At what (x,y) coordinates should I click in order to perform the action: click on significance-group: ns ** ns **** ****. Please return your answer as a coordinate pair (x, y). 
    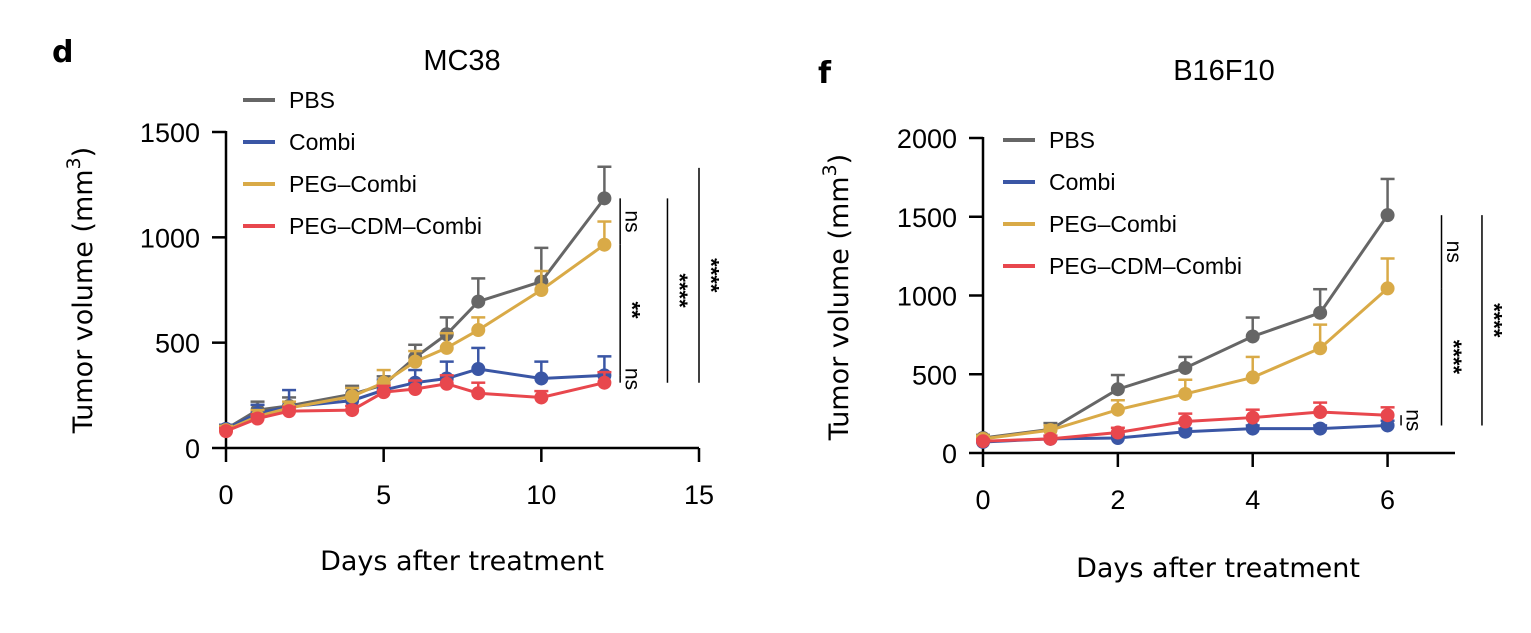
    Looking at the image, I should click on (671, 278).